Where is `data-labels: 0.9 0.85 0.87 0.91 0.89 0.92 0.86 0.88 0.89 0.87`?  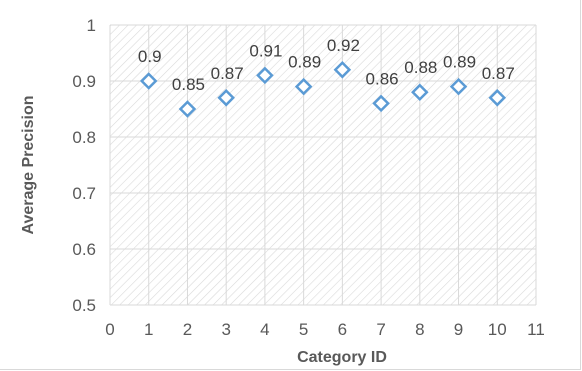 data-labels: 0.9 0.85 0.87 0.91 0.89 0.92 0.86 0.88 0.89 0.87 is located at coordinates (326, 65).